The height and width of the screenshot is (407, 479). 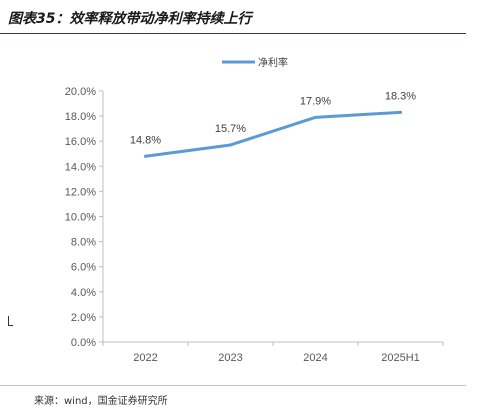 I want to click on x-tick-label: 2025H1, so click(x=400, y=358).